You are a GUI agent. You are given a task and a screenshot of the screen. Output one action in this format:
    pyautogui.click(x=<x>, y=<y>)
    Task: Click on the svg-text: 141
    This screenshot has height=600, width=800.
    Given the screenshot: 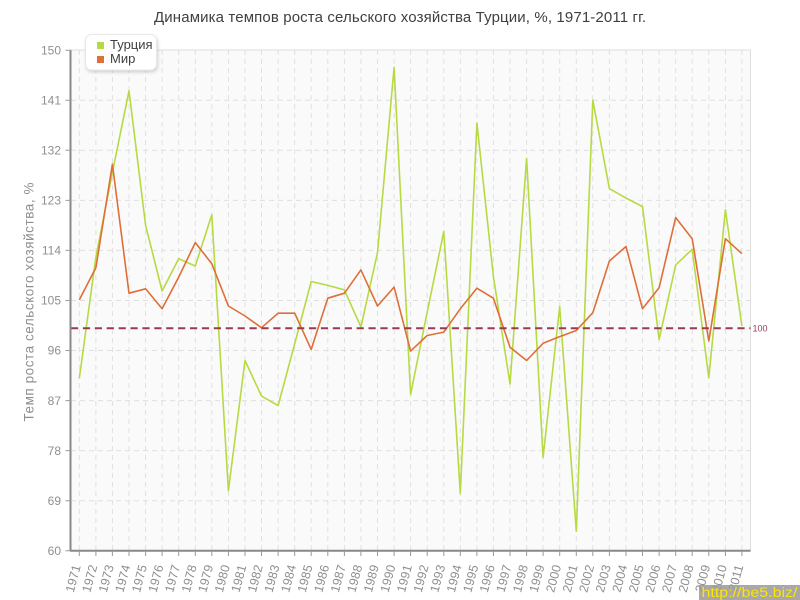 What is the action you would take?
    pyautogui.click(x=51, y=100)
    